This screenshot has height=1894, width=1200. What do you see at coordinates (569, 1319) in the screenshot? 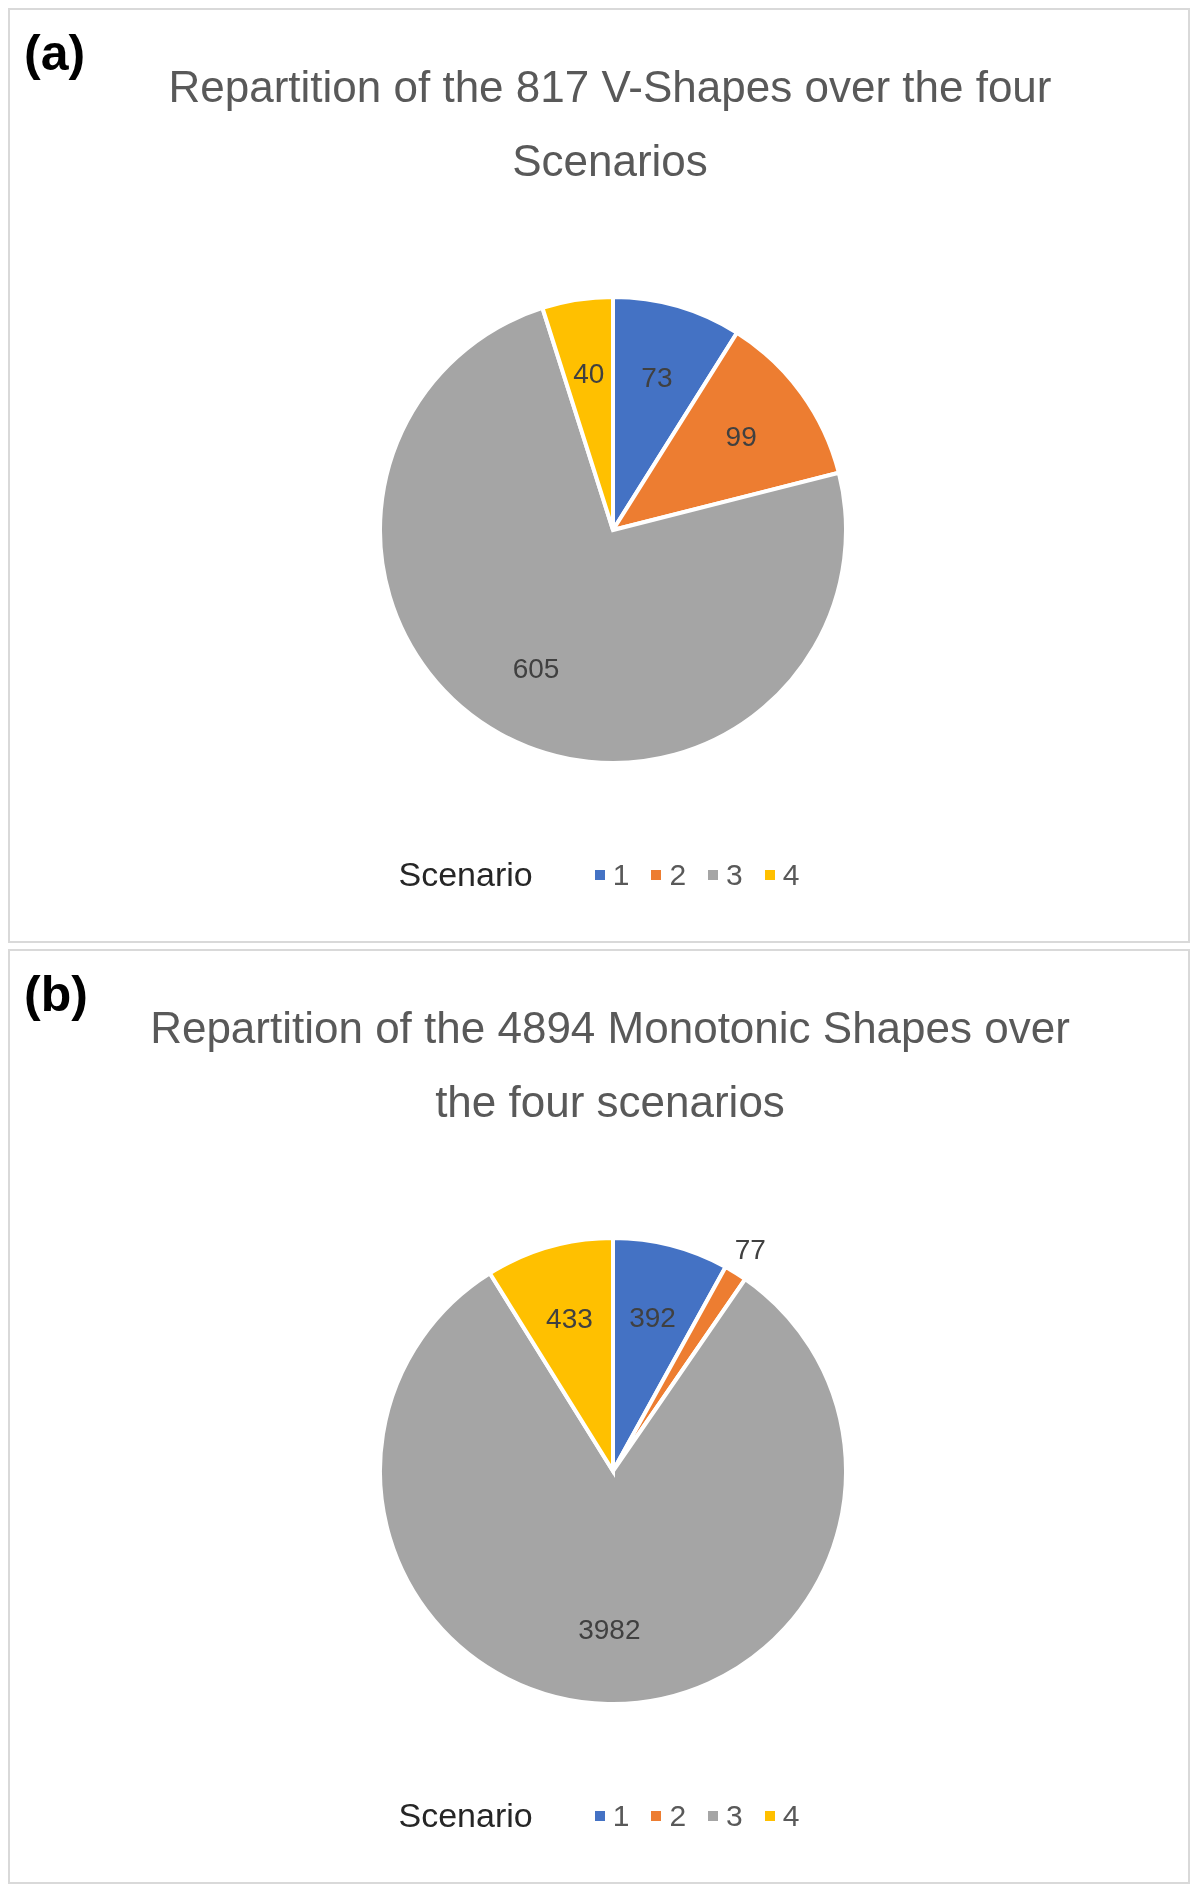
I see `data-label: 433` at bounding box center [569, 1319].